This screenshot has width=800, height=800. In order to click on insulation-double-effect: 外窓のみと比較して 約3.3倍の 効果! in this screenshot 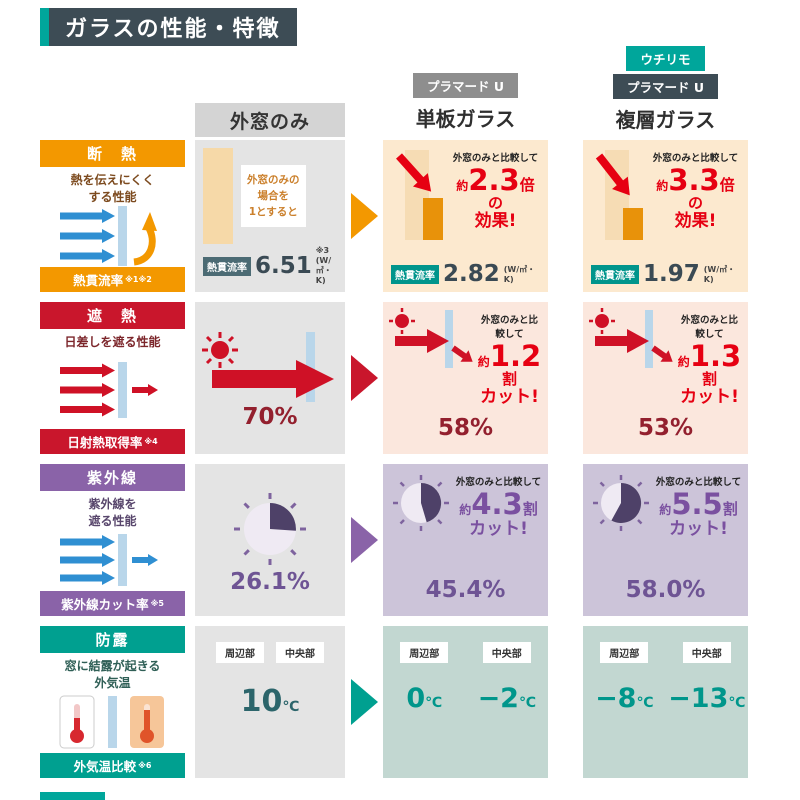, I will do `click(695, 192)`.